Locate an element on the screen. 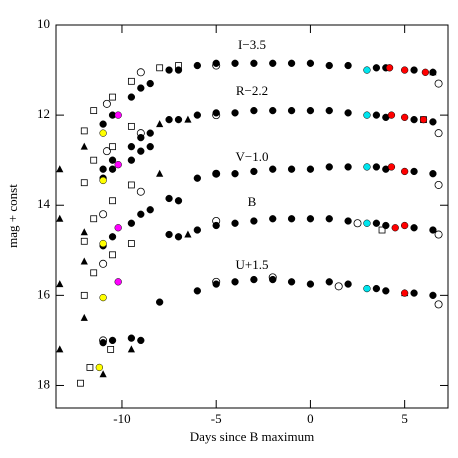 This screenshot has width=458, height=458. band-label: I−3.5 is located at coordinates (252, 44).